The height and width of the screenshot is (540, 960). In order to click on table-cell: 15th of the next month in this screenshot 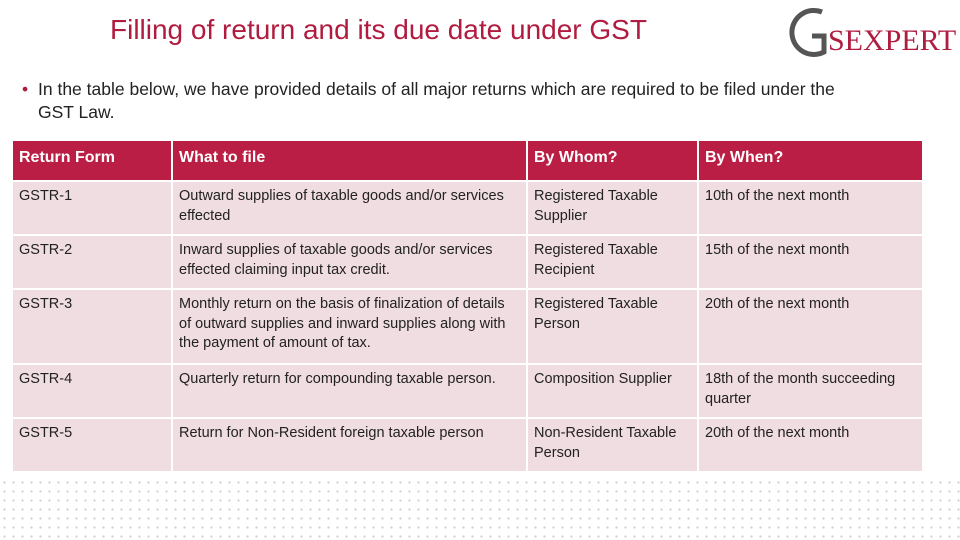, I will do `click(810, 262)`.